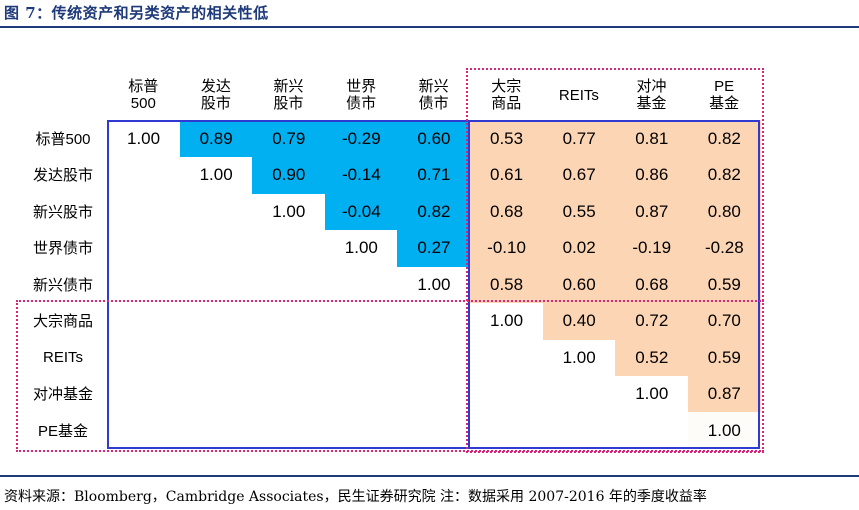  I want to click on row-header: 发达股市, so click(62, 176).